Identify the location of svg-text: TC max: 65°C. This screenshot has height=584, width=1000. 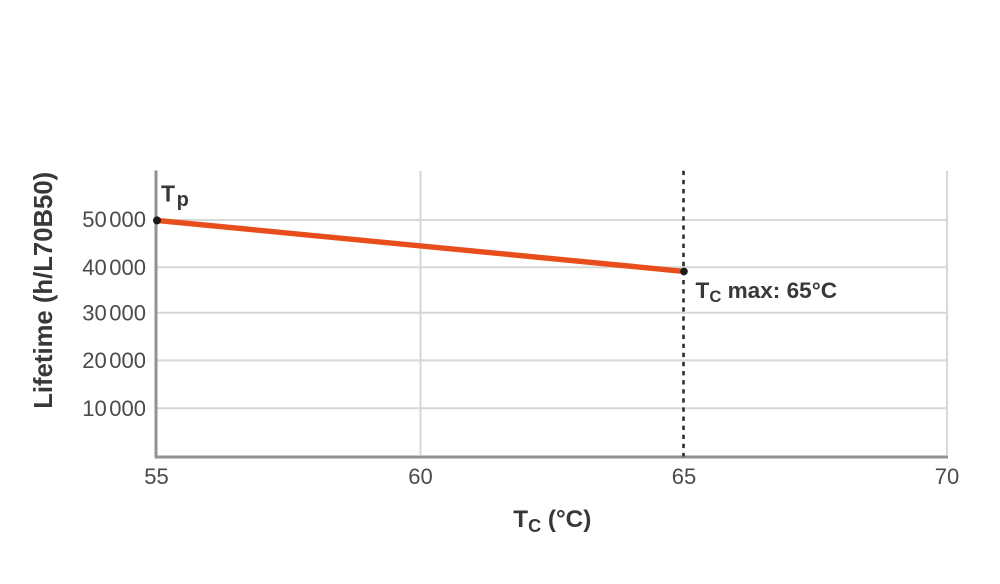
(767, 292).